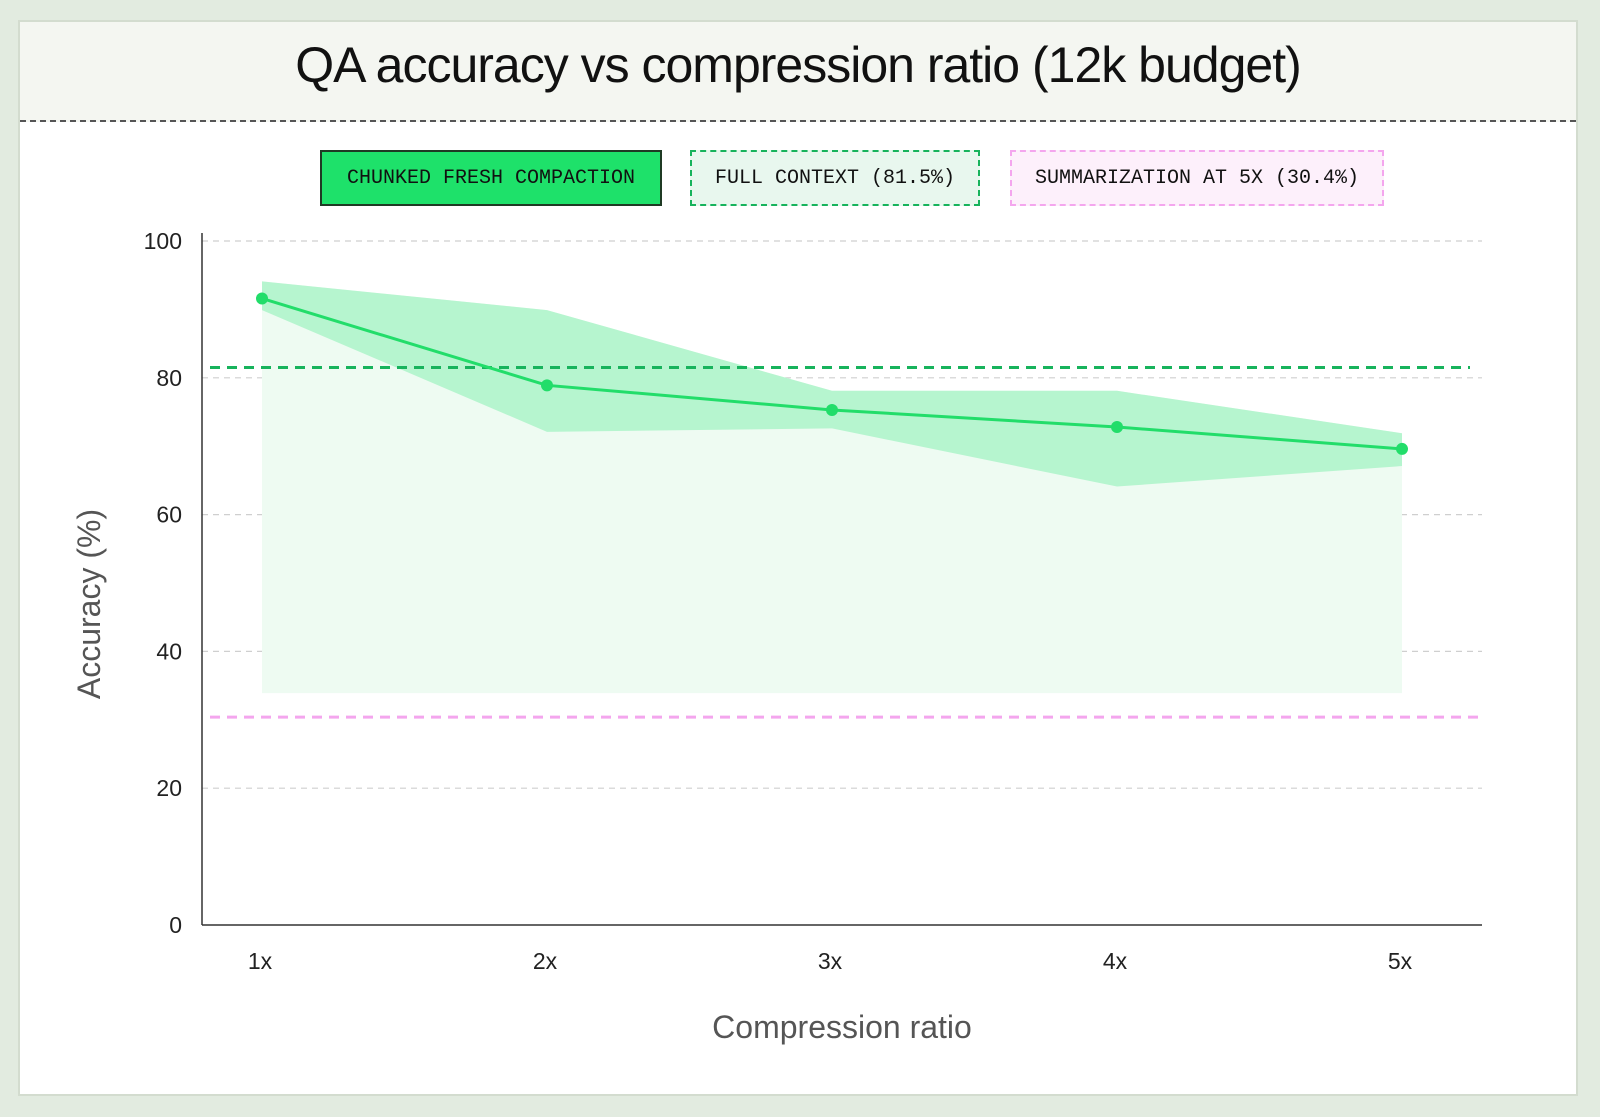  Describe the element at coordinates (545, 961) in the screenshot. I see `x-tick-label: 2x` at that location.